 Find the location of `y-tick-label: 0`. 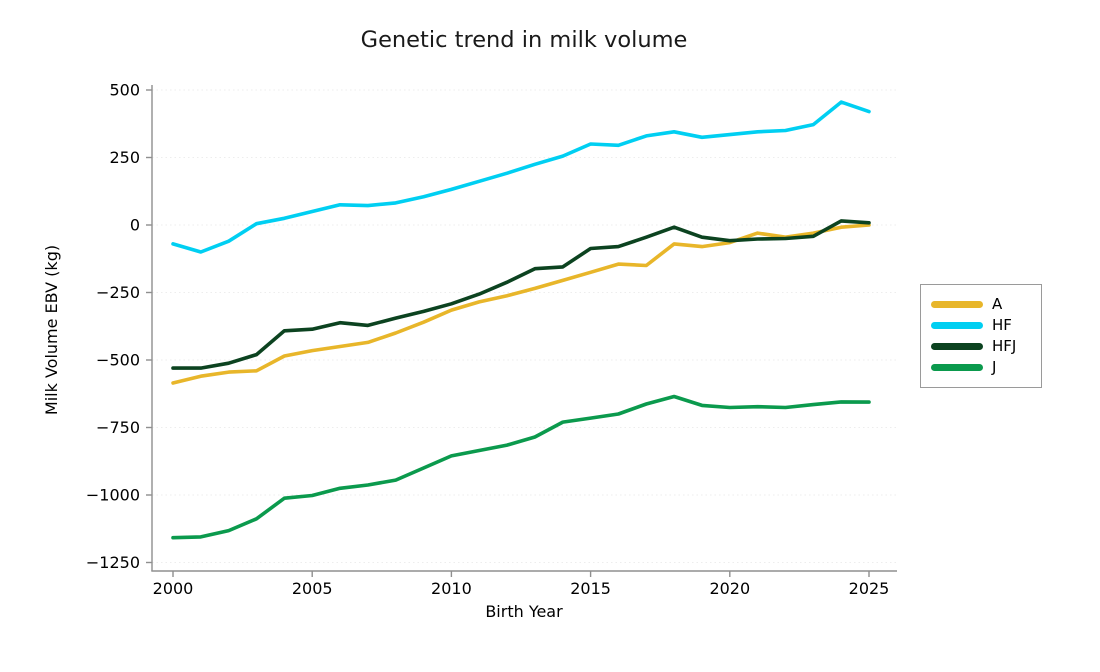

y-tick-label: 0 is located at coordinates (135, 225).